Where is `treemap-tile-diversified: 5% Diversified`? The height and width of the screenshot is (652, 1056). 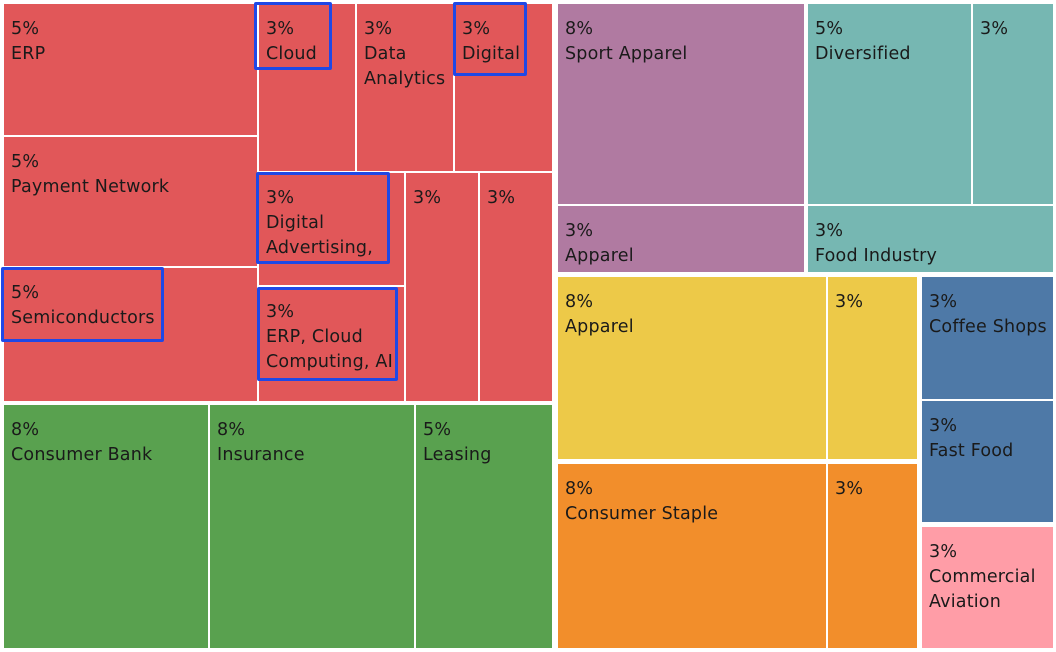 treemap-tile-diversified: 5% Diversified is located at coordinates (889, 104).